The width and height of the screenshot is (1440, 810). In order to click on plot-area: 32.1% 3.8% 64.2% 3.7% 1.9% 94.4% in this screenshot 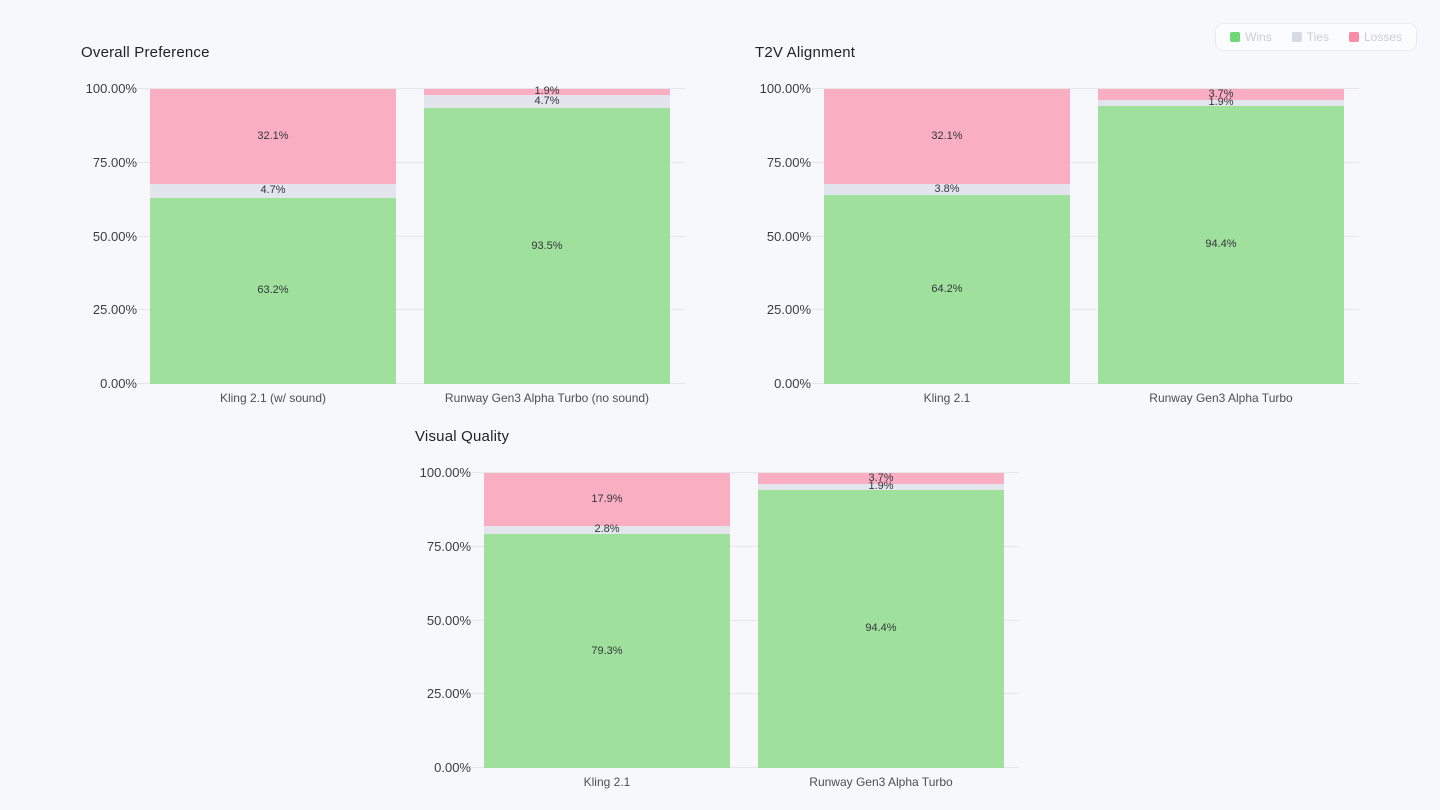, I will do `click(1085, 235)`.